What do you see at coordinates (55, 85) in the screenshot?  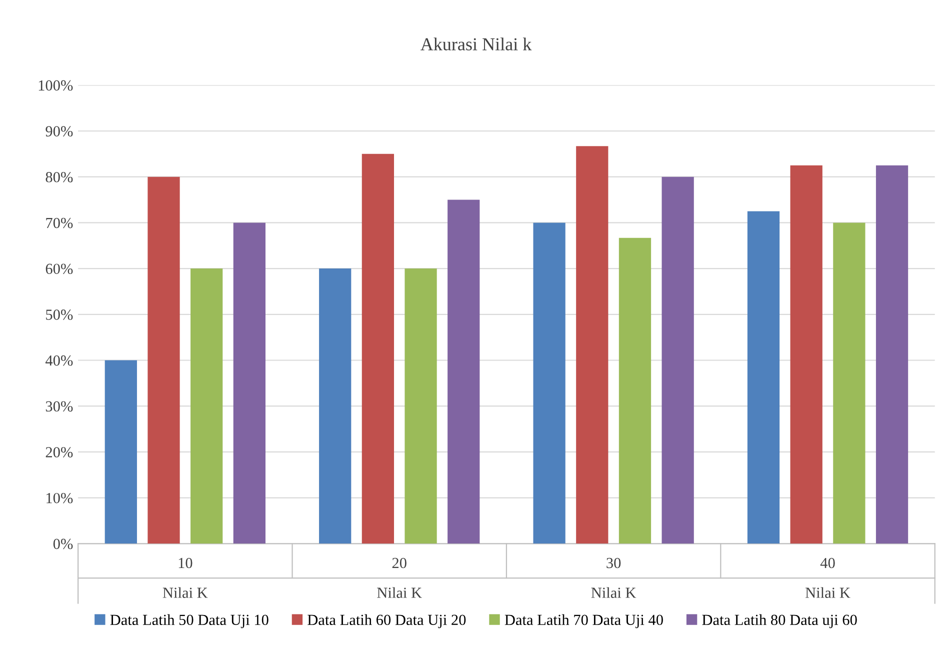 I see `y-tick-label: 100%` at bounding box center [55, 85].